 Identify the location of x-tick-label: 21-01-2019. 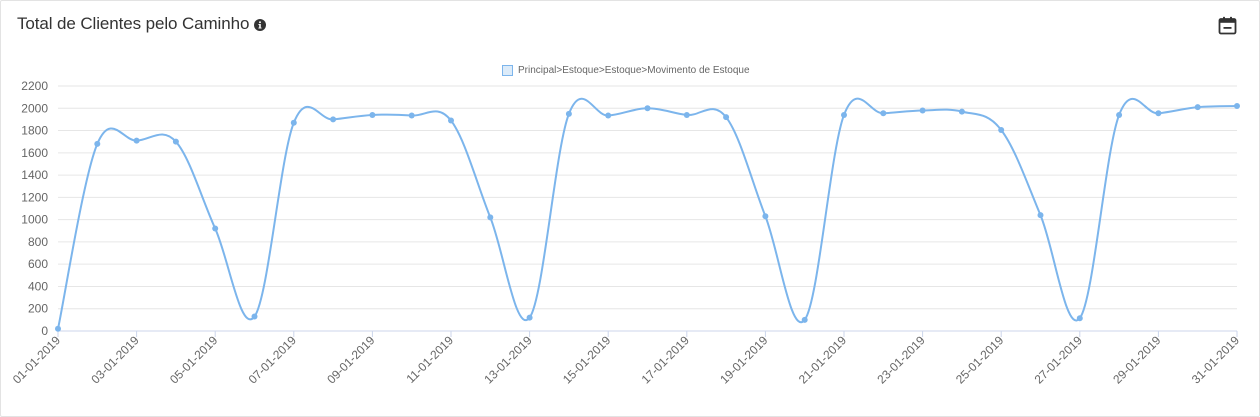
(823, 360).